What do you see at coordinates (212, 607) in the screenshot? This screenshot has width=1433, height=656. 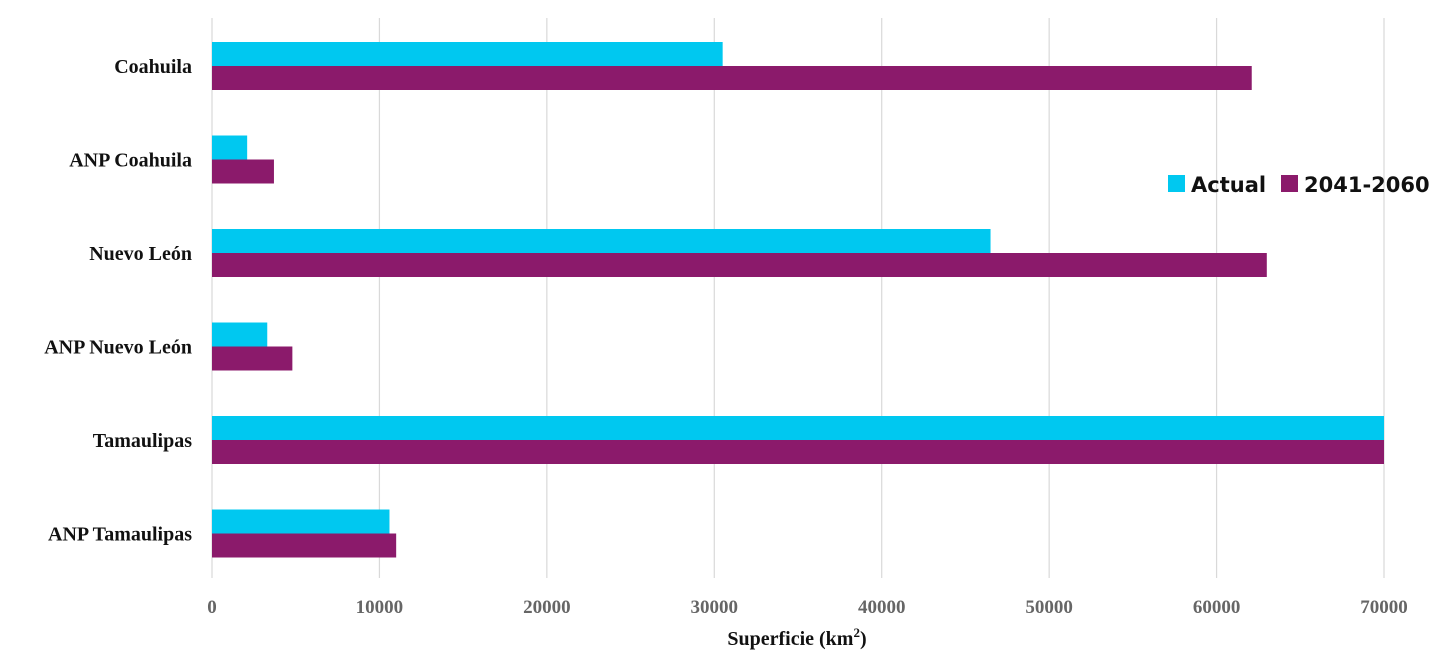 I see `x-tick-label: 0` at bounding box center [212, 607].